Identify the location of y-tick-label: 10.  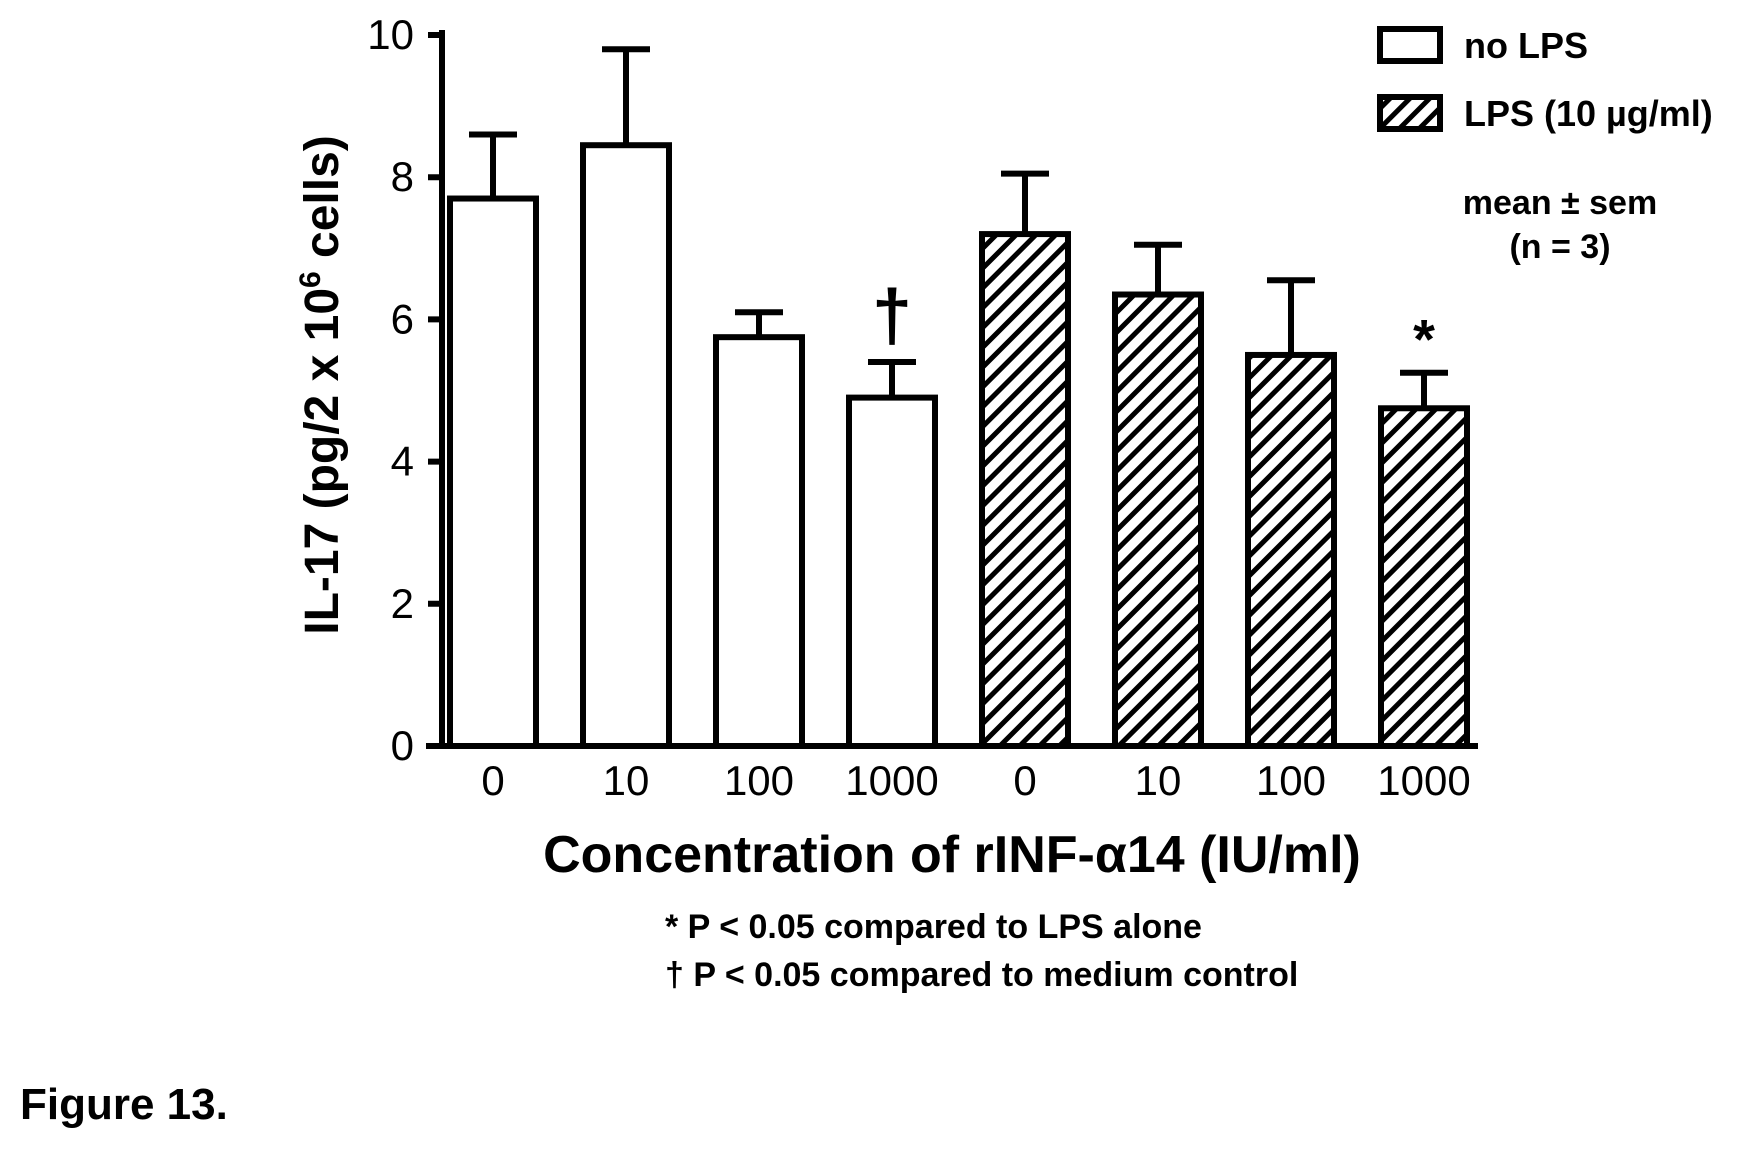
(390, 34).